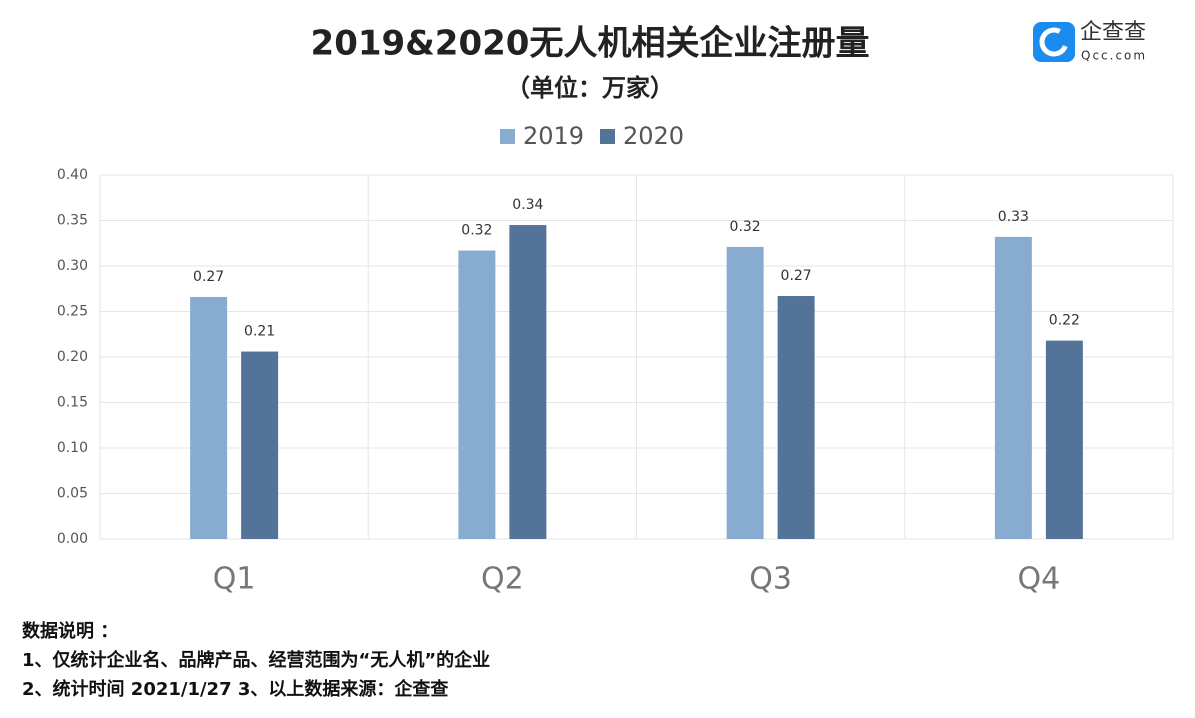 This screenshot has width=1195, height=718. Describe the element at coordinates (72, 403) in the screenshot. I see `y-tick-label: 0.15` at that location.